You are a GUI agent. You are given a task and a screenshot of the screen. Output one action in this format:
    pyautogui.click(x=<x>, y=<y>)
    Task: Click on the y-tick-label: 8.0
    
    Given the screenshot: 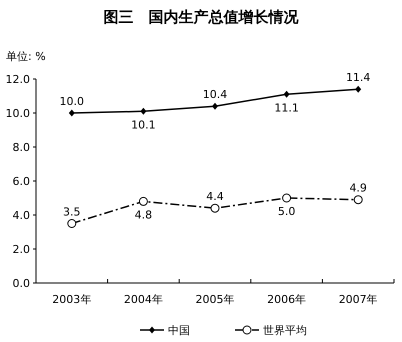 What is the action you would take?
    pyautogui.click(x=21, y=147)
    